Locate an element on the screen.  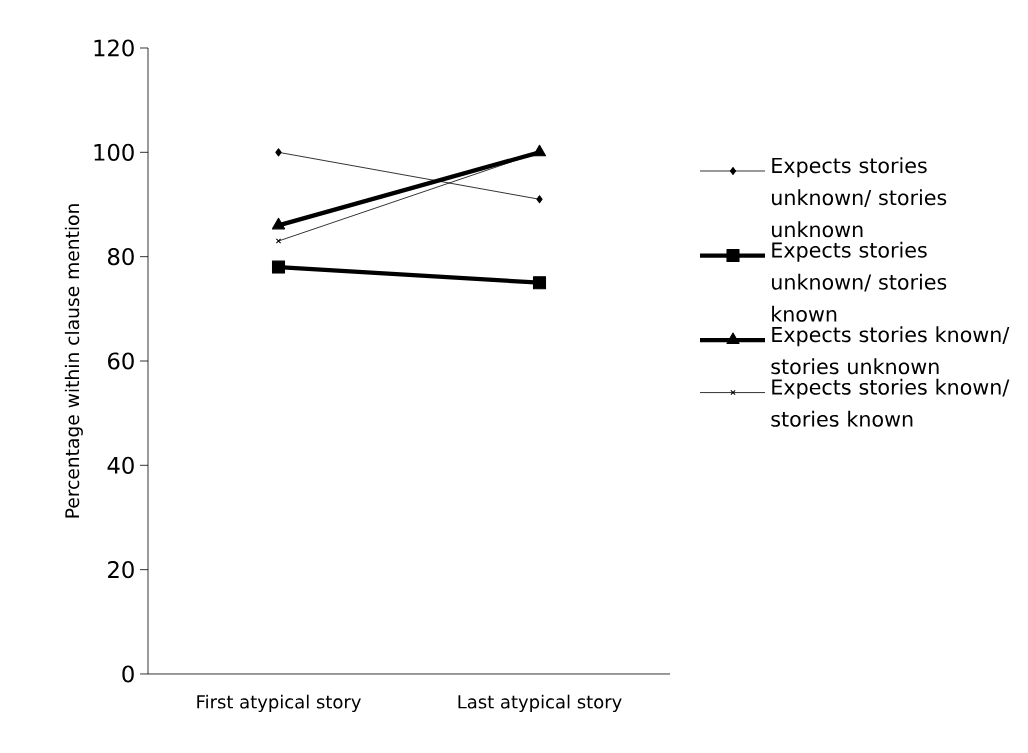
y-tick-label: 20 is located at coordinates (121, 570).